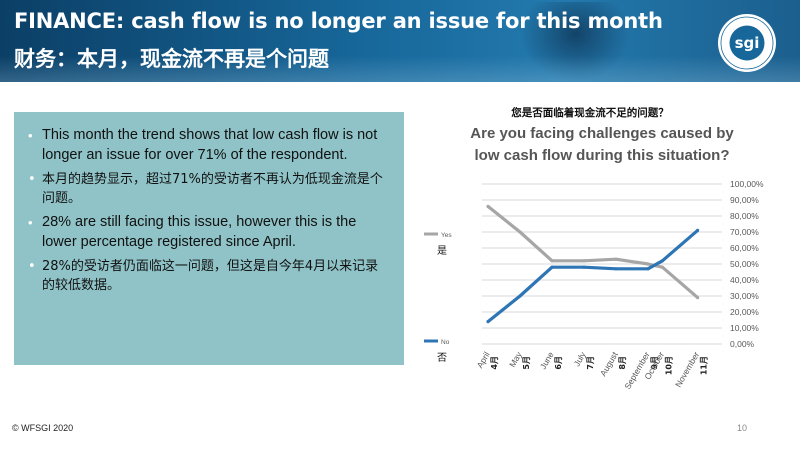  Describe the element at coordinates (602, 155) in the screenshot. I see `chart-title-line-2: low cash flow during this situation?` at that location.